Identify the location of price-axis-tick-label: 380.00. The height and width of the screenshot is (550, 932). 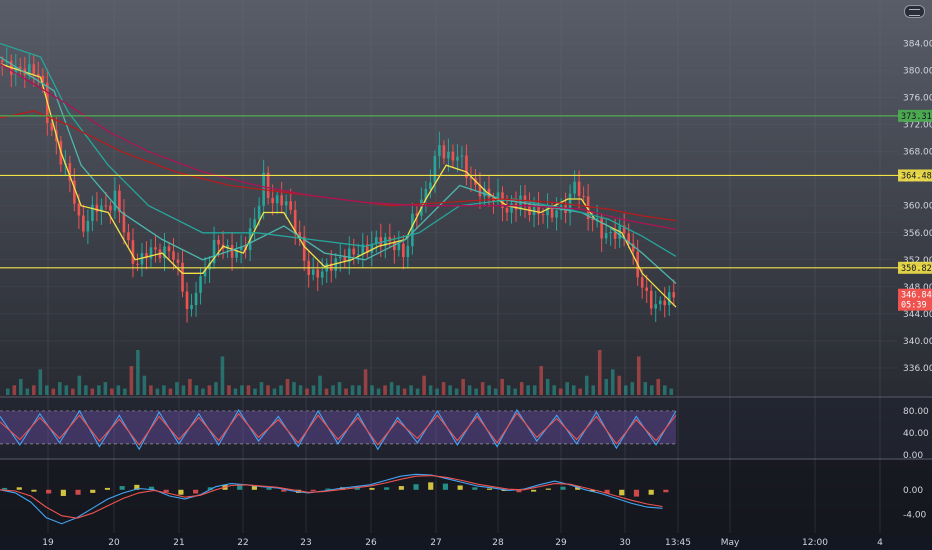
(917, 72).